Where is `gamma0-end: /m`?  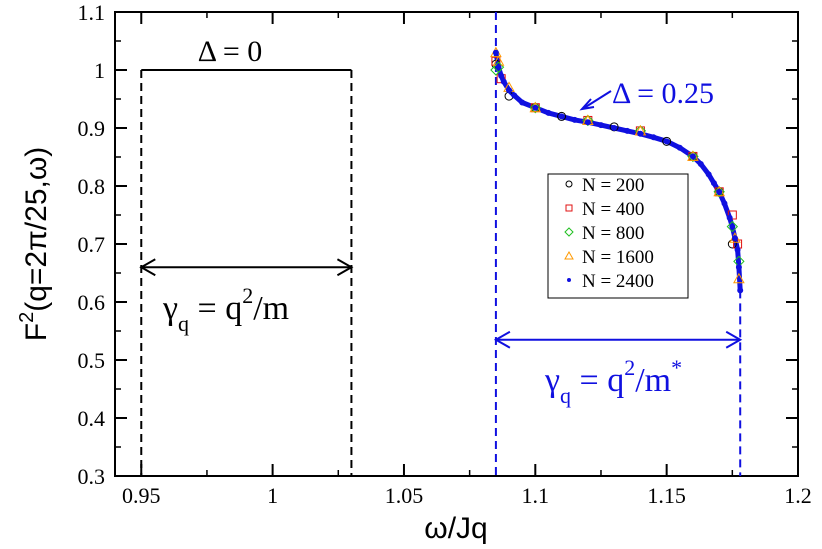 gamma0-end: /m is located at coordinates (271, 308).